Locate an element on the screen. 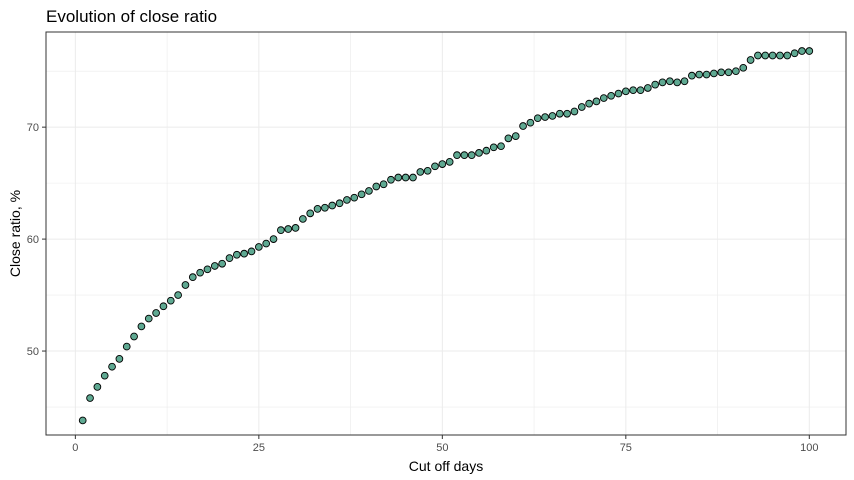  x-tick-label: 25 is located at coordinates (259, 448).